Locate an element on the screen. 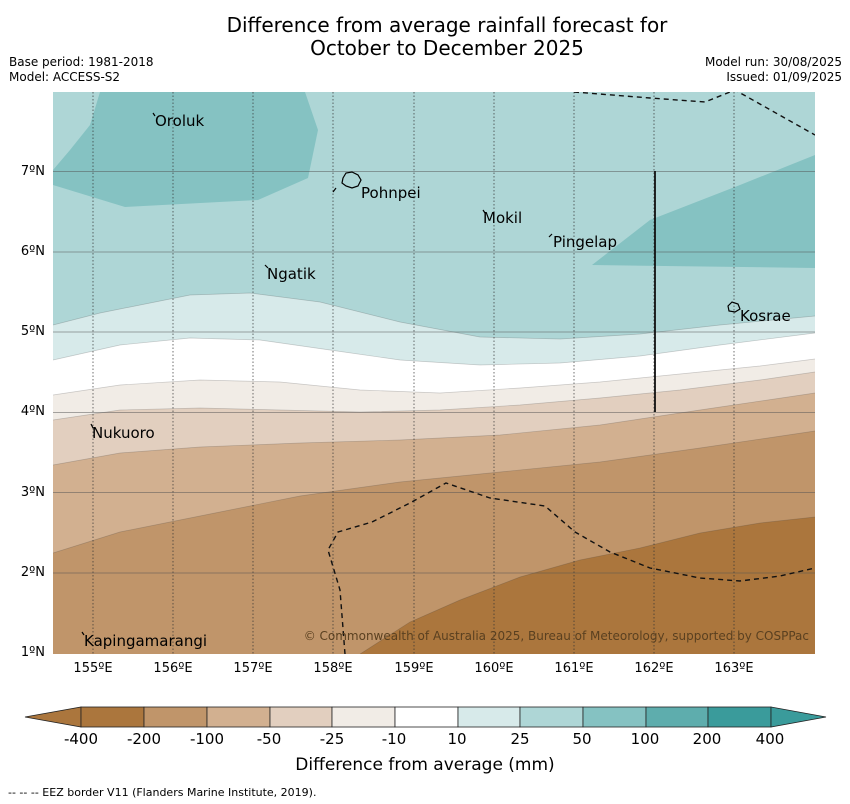  lon-tick-160e: 160ºE is located at coordinates (494, 668).